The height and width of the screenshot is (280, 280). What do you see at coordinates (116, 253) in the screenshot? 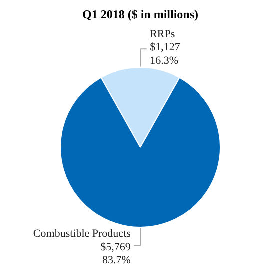
I see `data-label: $5,769 83.7%` at bounding box center [116, 253].